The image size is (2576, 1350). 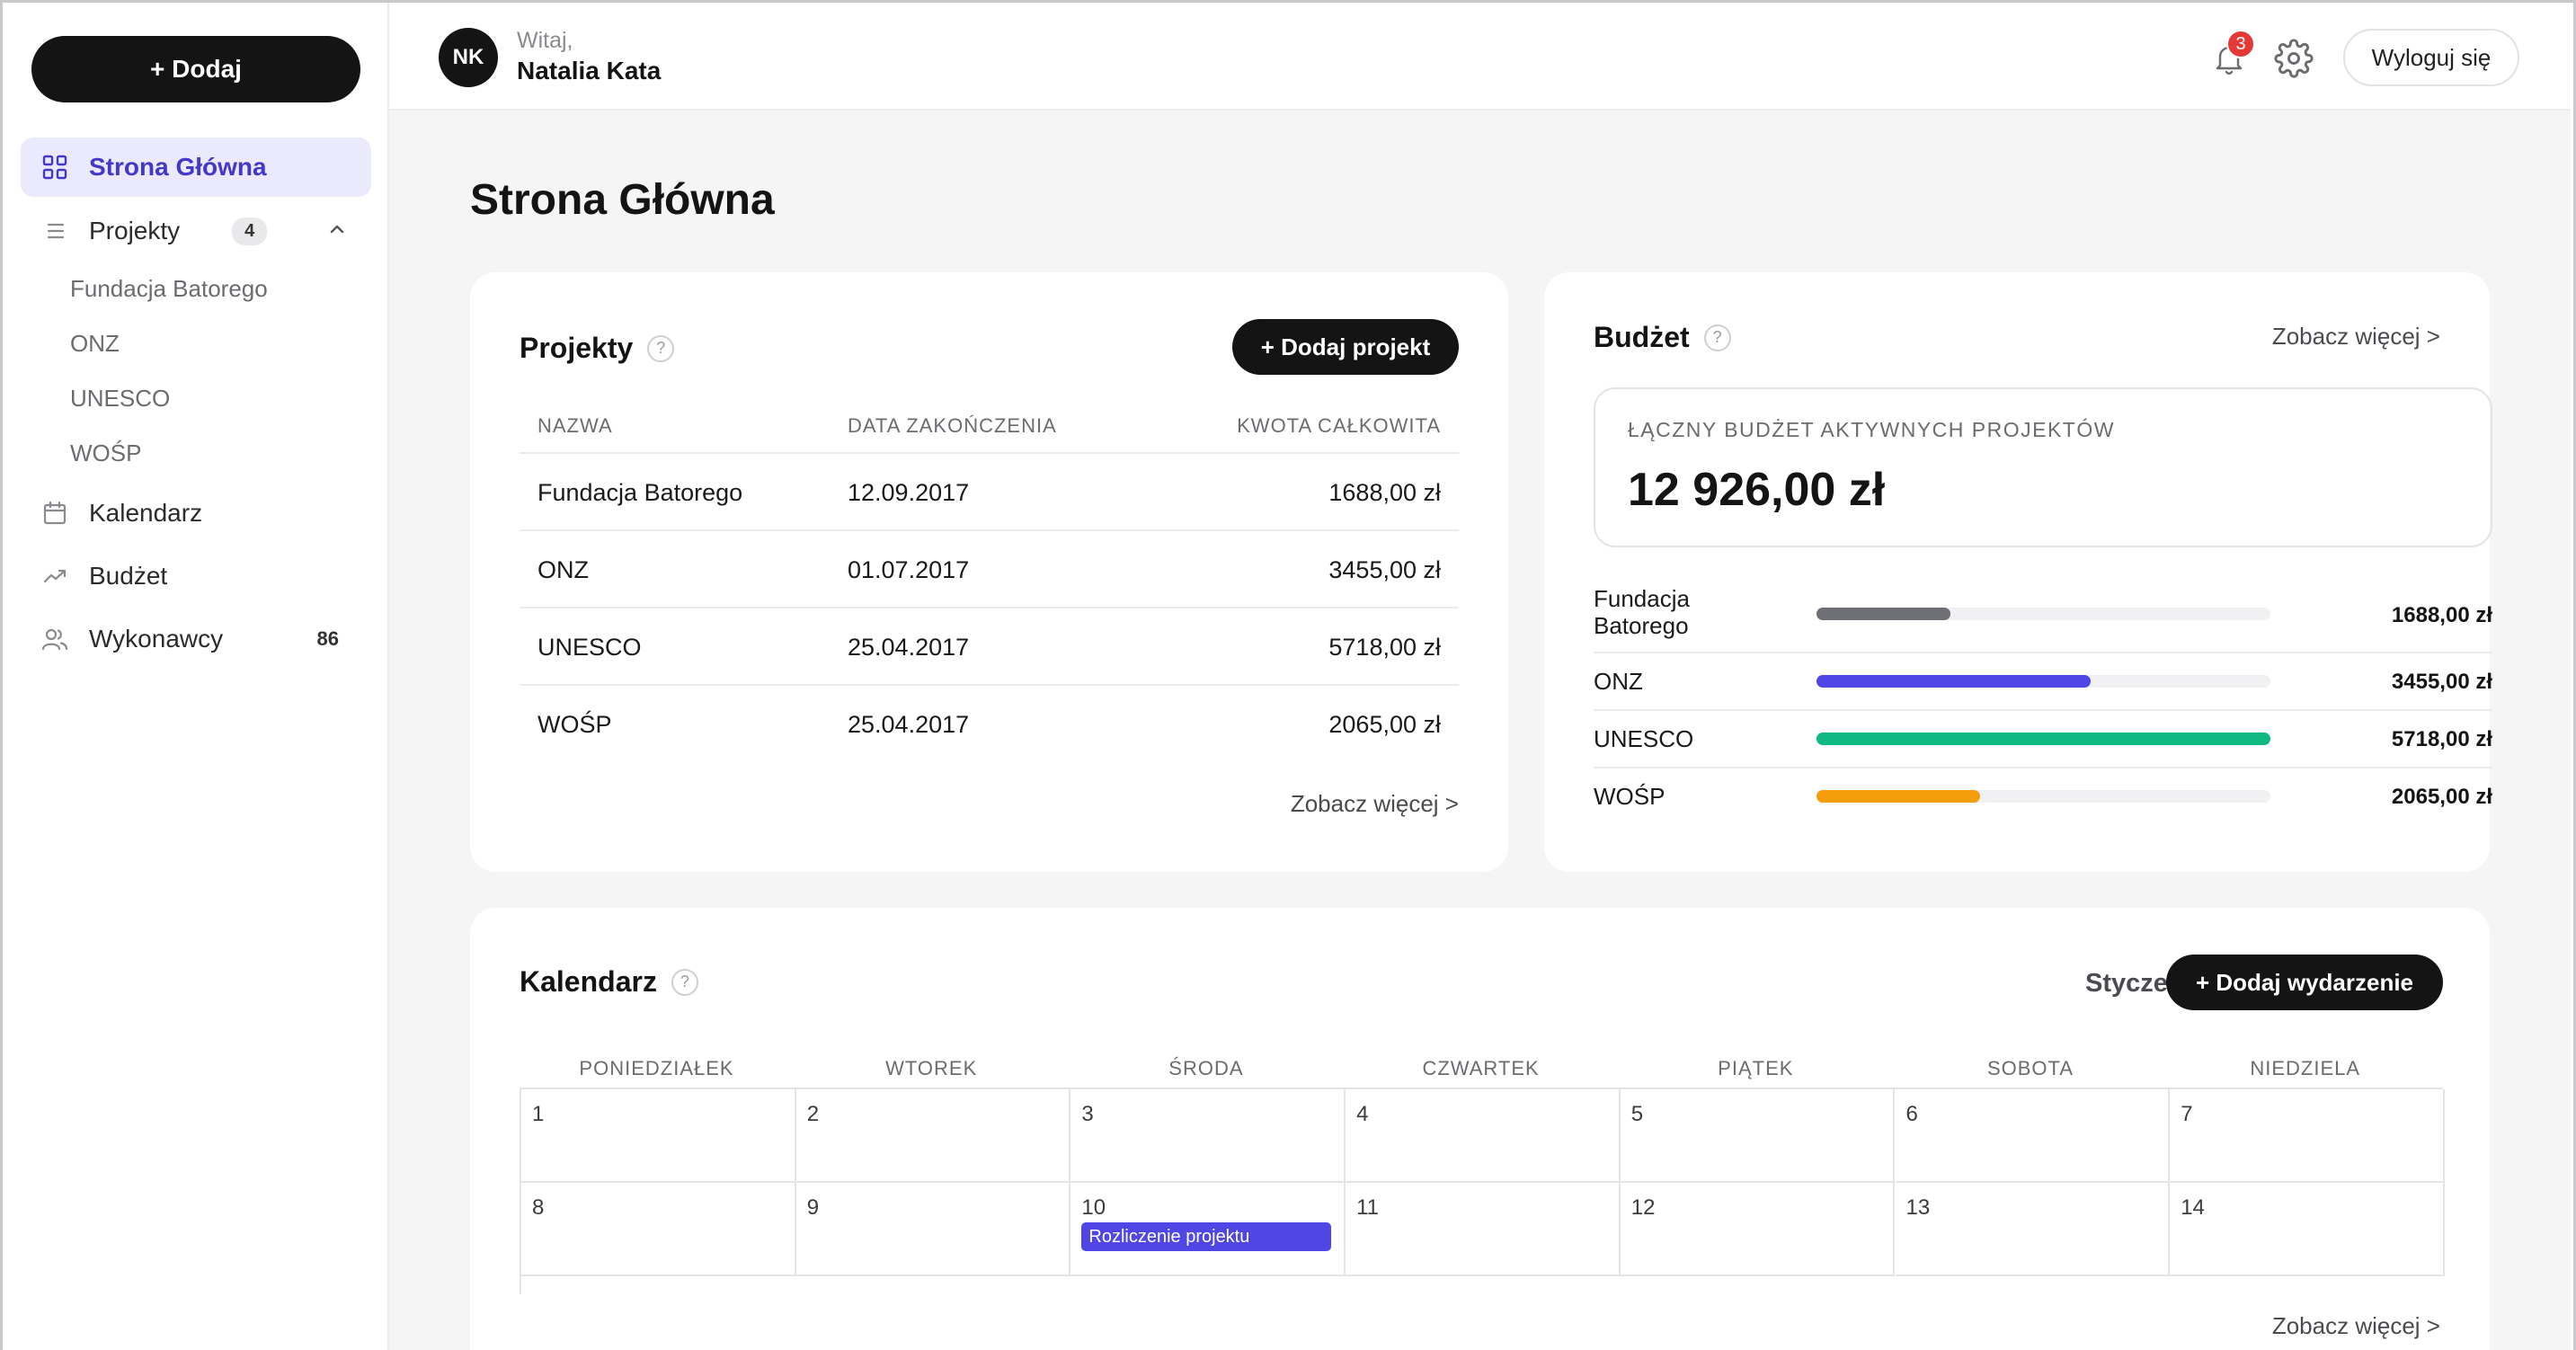 I want to click on grid-icon, so click(x=54, y=167).